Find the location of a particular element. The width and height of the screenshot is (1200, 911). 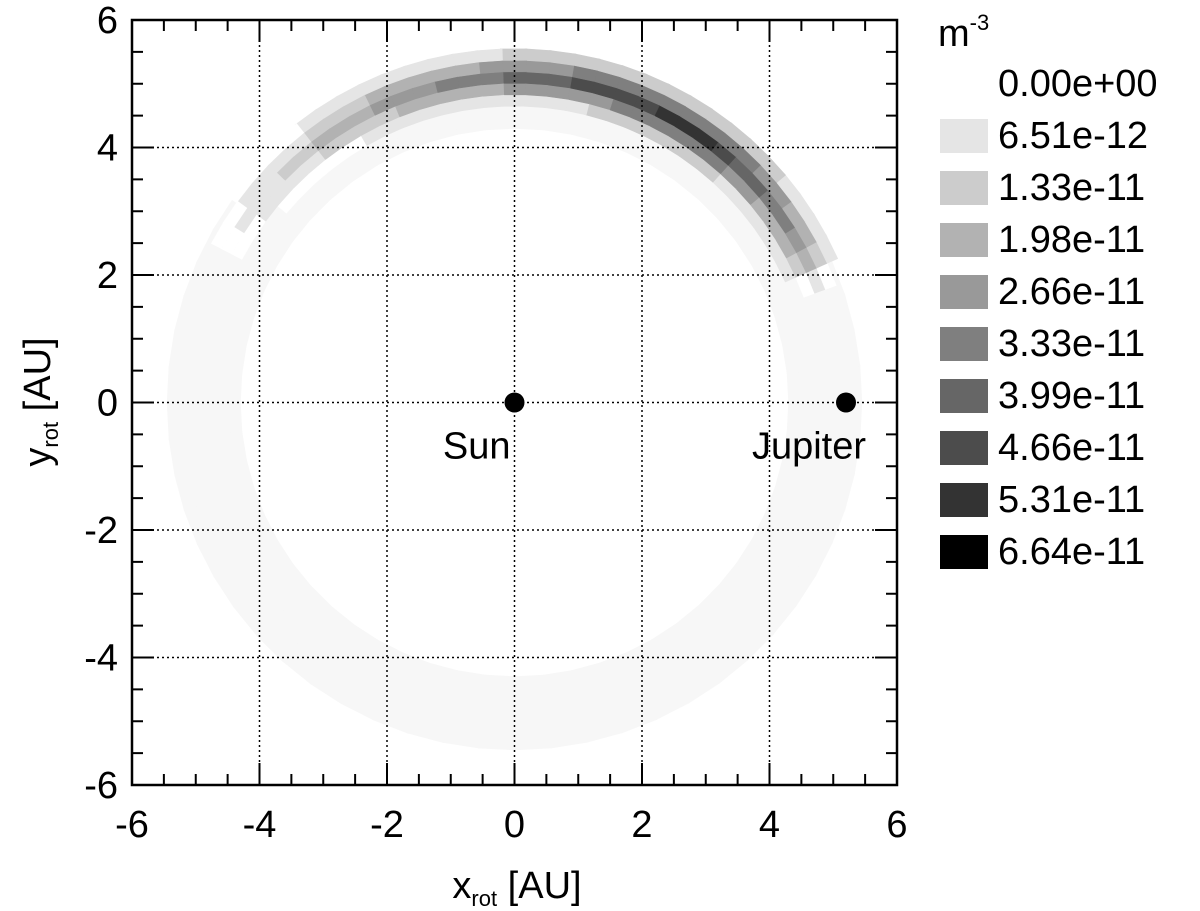

body-label-sun: Sun is located at coordinates (477, 447).